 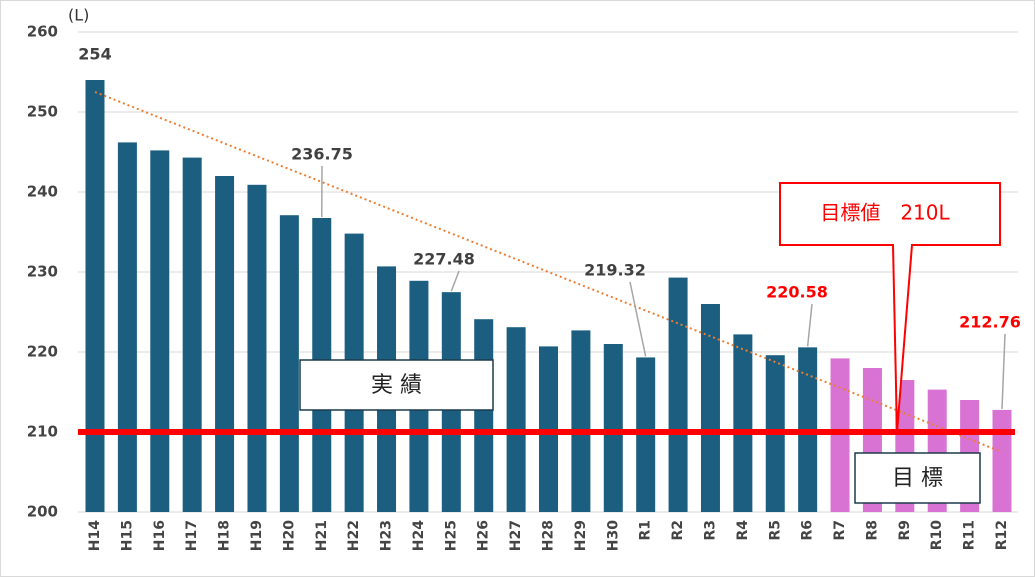 What do you see at coordinates (95, 535) in the screenshot?
I see `x-tick-label: H14` at bounding box center [95, 535].